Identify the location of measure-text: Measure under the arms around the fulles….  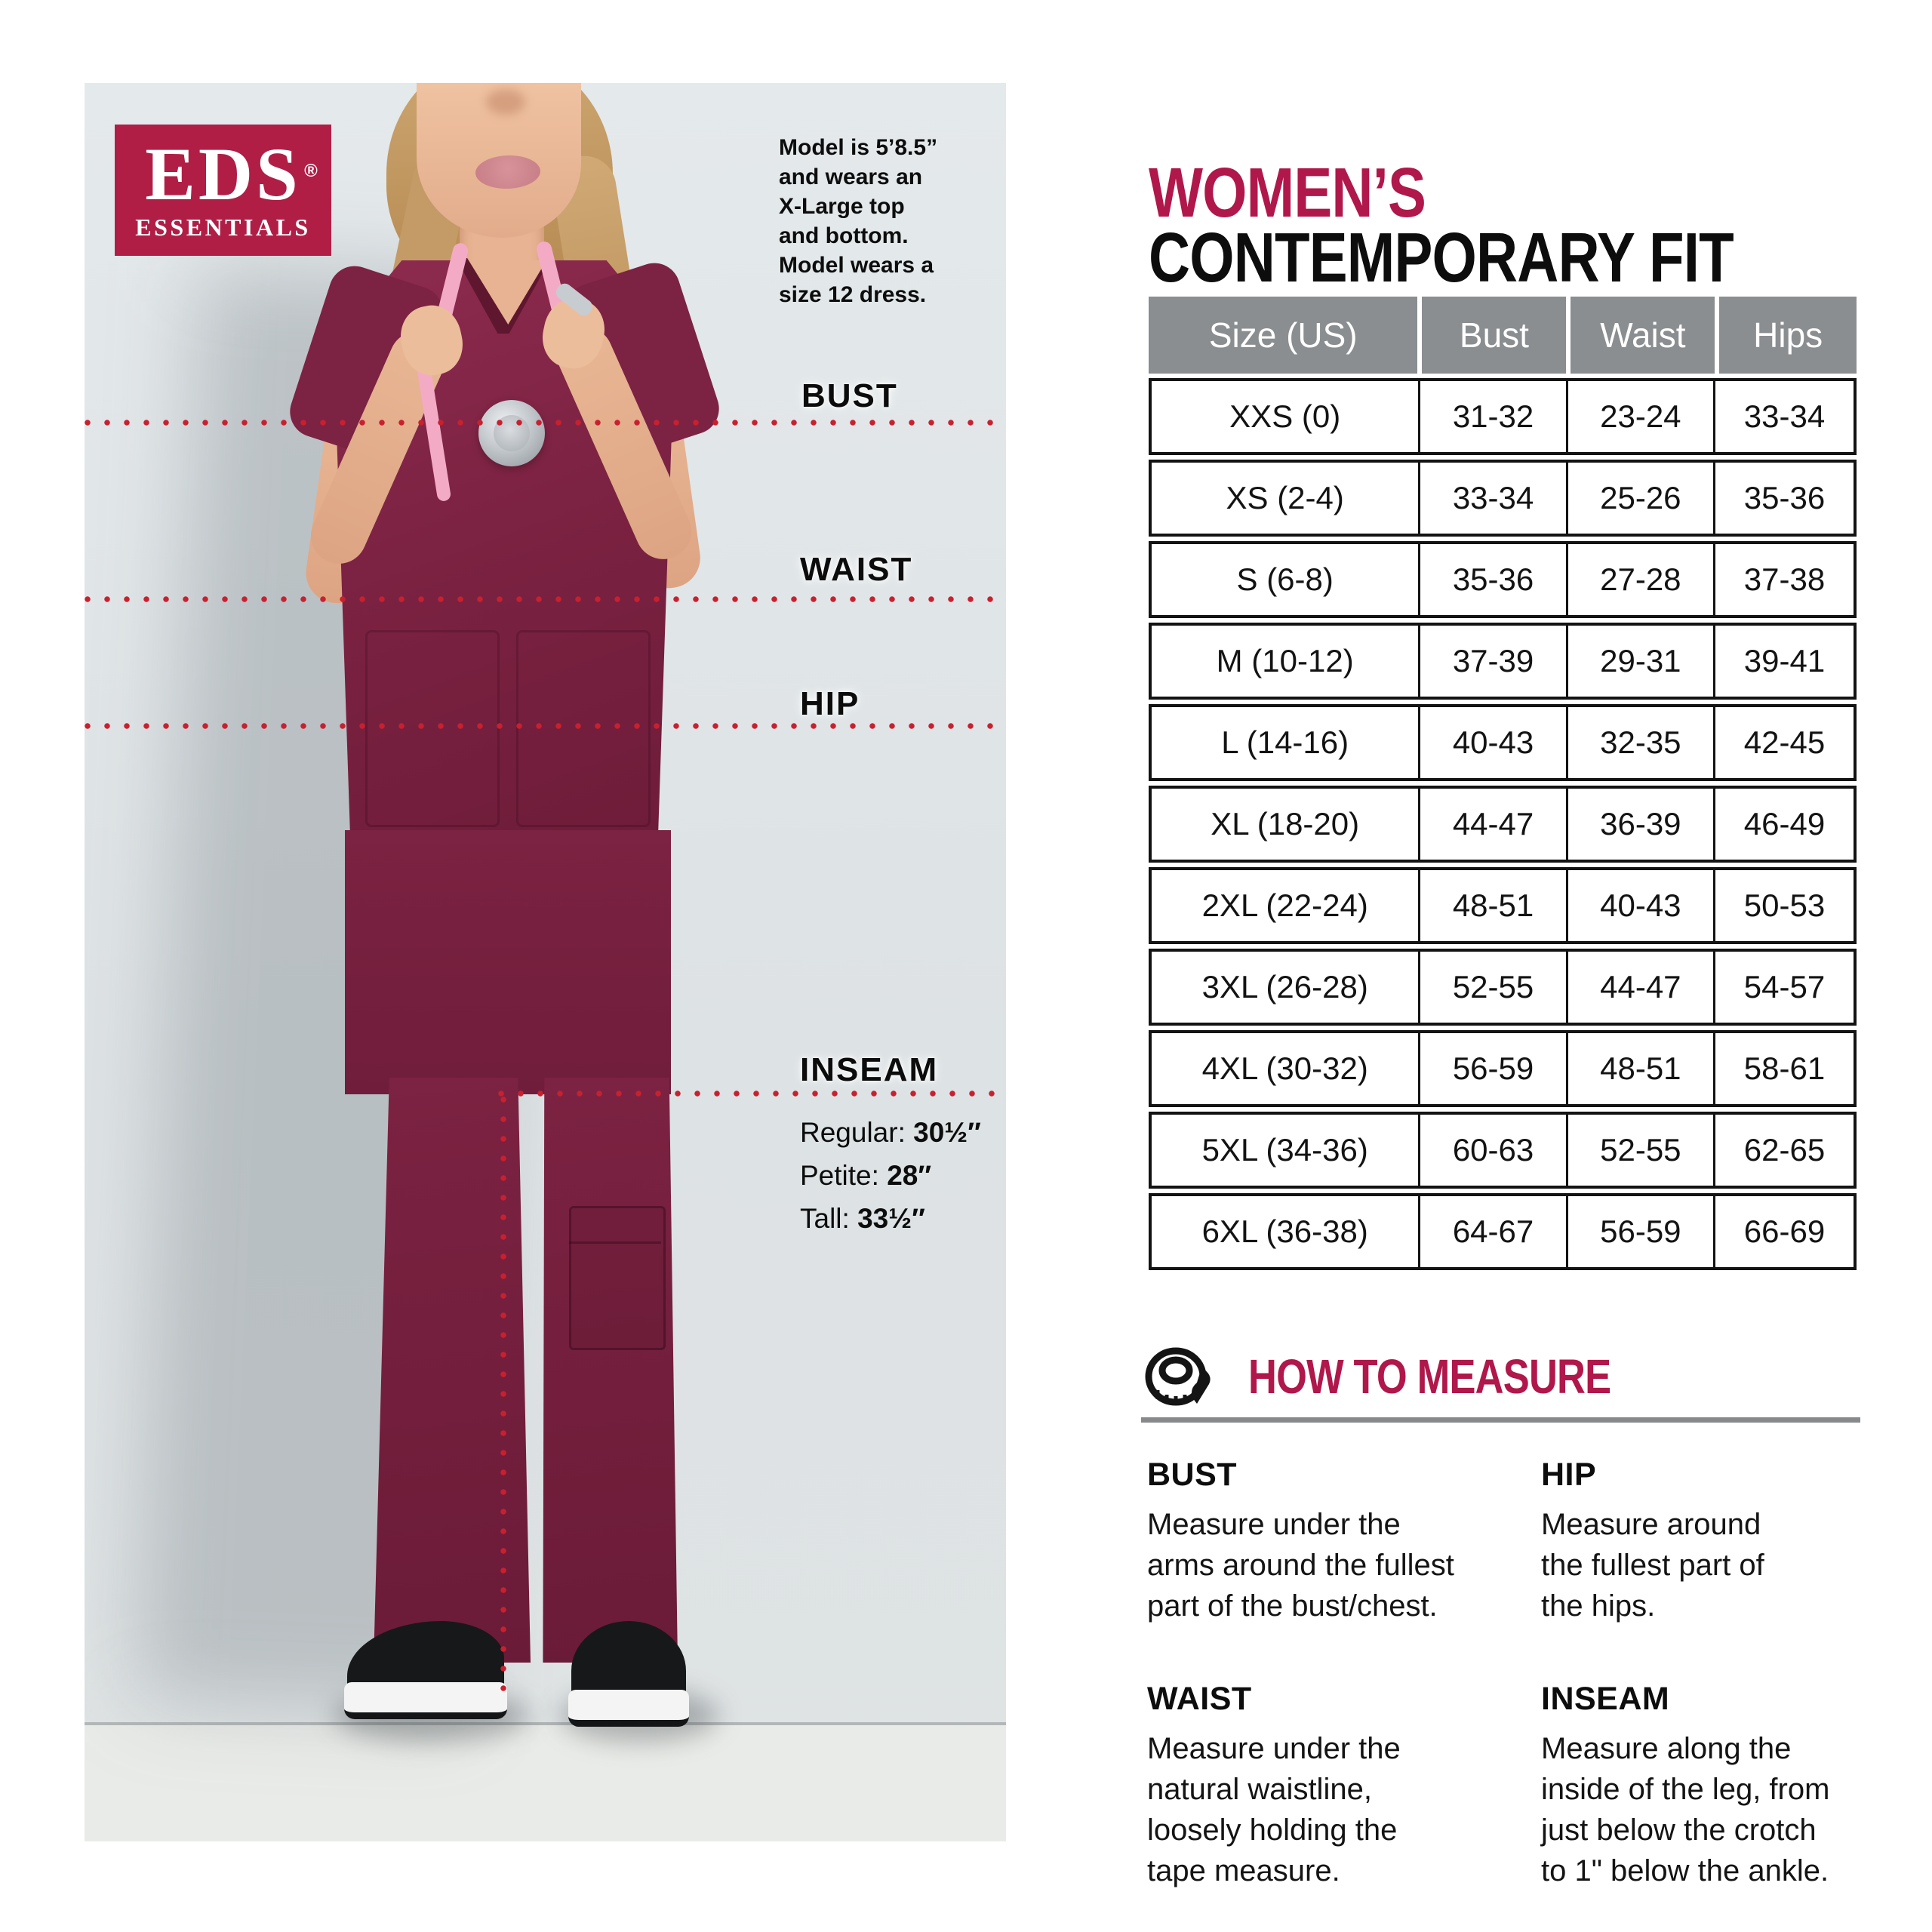
(1300, 1565).